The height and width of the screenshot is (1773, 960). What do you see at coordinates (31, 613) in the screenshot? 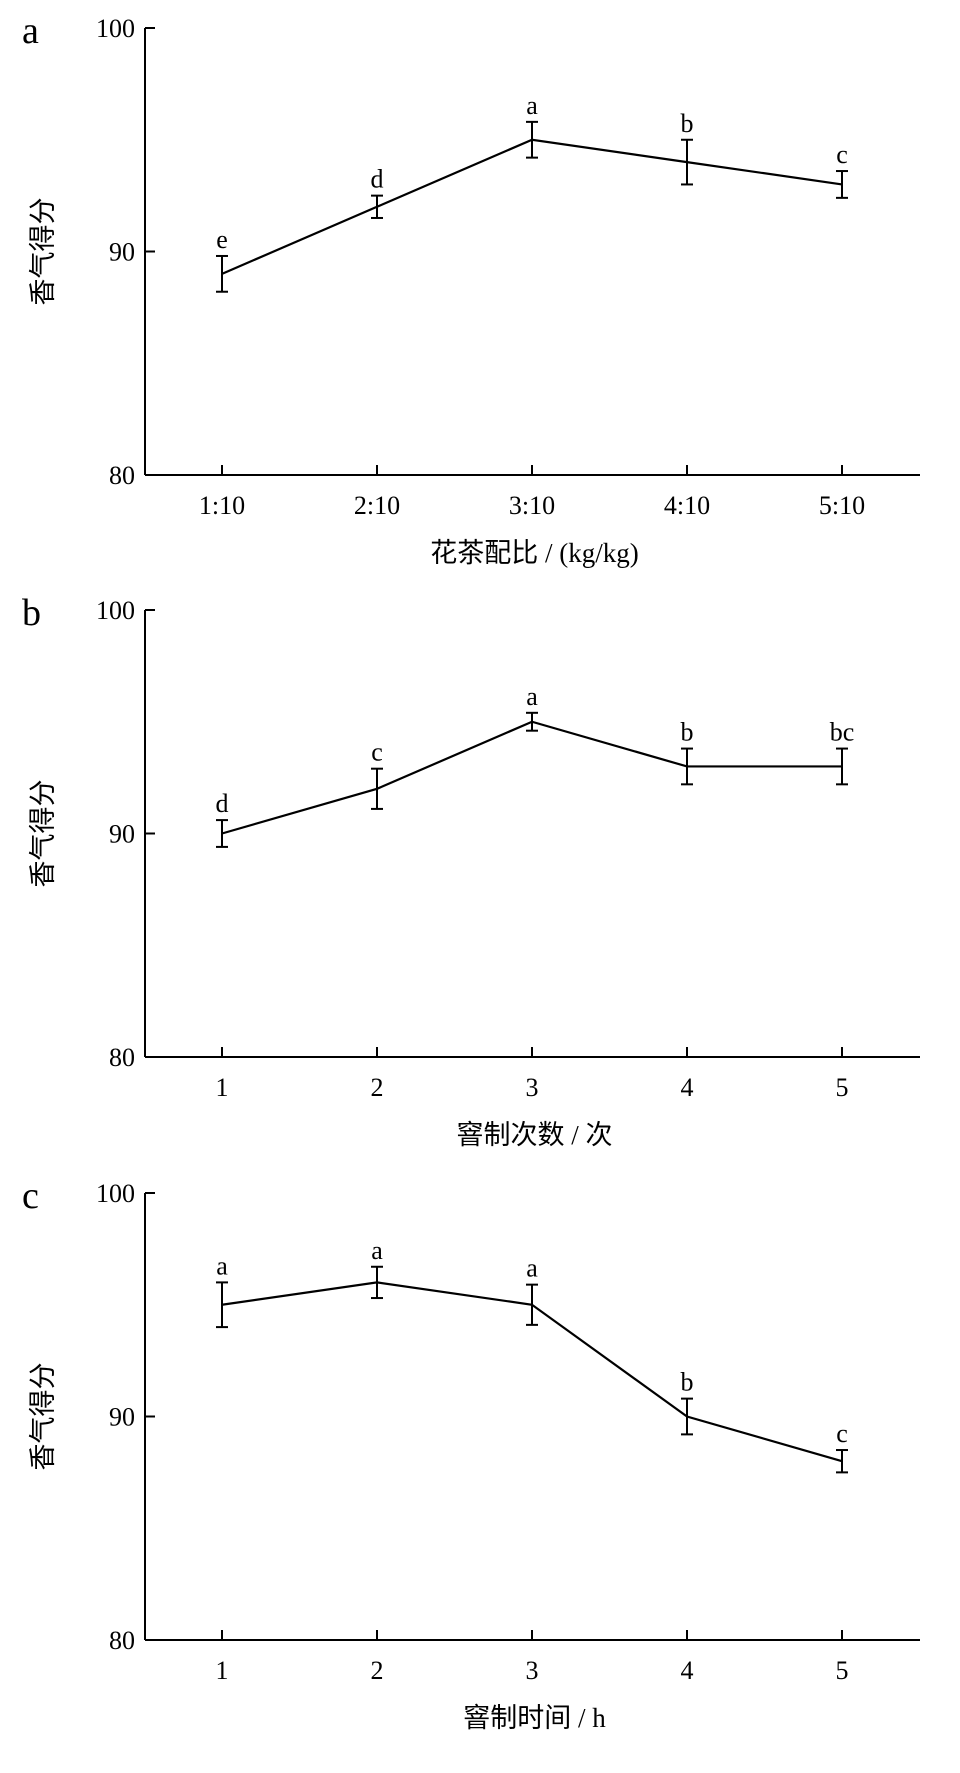
I see `panel-letter: b` at bounding box center [31, 613].